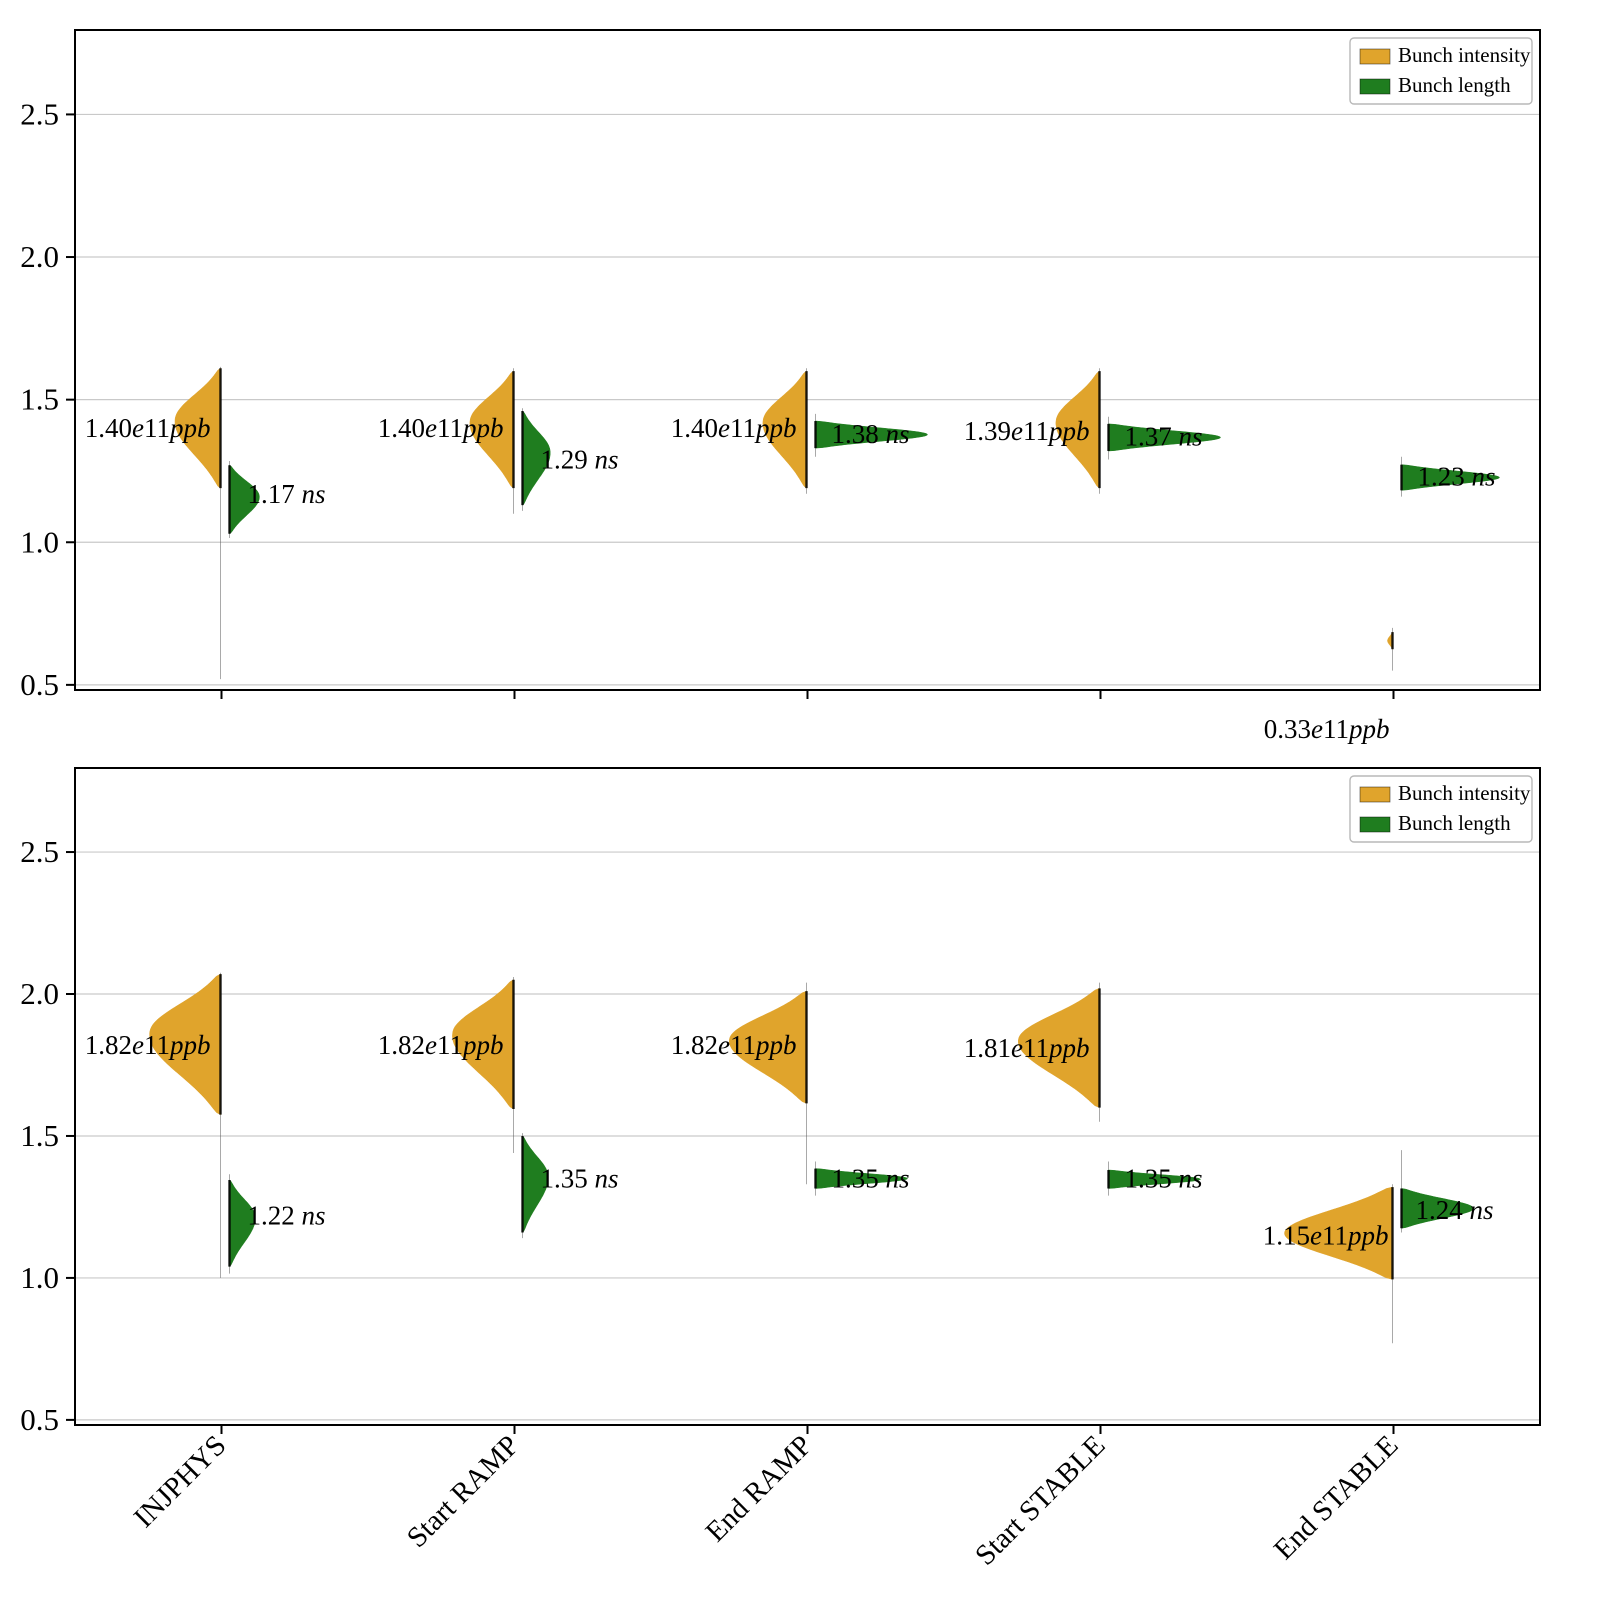 The image size is (1600, 1600). I want to click on violin-intensity-start-ramp: 1.40e11ppb, so click(446, 441).